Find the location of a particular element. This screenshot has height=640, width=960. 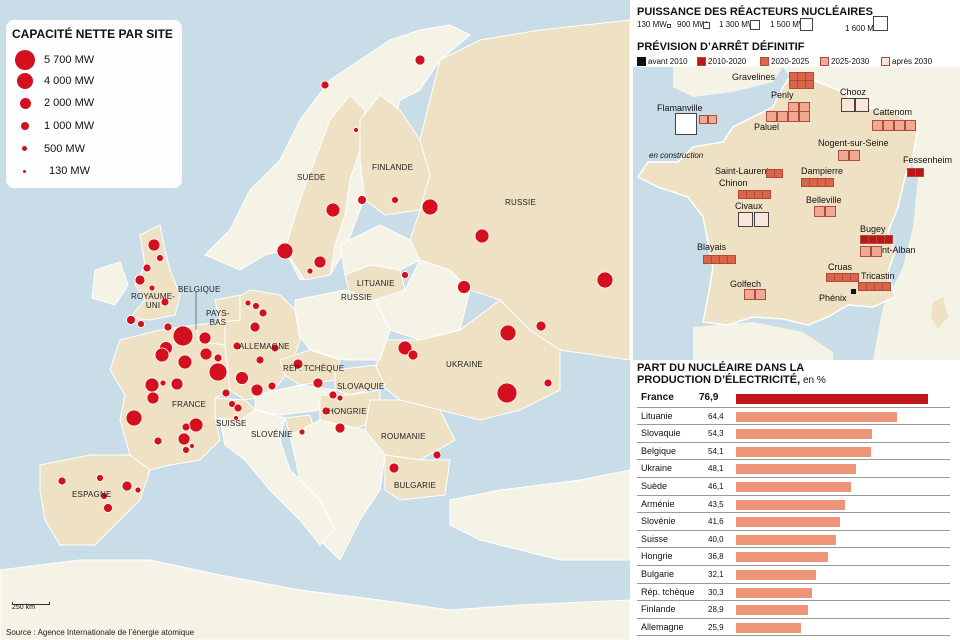

country-label-suede: SUÈDE is located at coordinates (311, 177).